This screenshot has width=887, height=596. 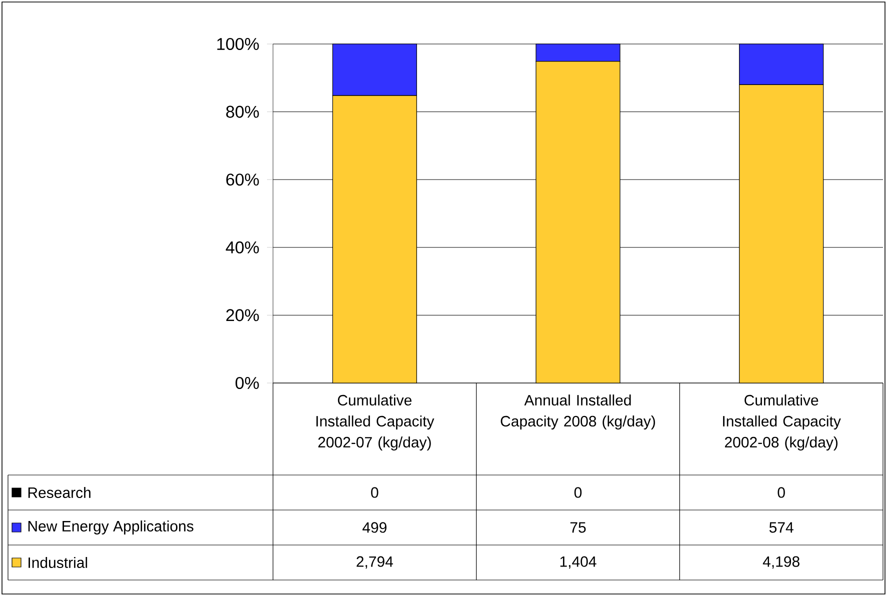 I want to click on y-tick-label: 80%, so click(x=242, y=112).